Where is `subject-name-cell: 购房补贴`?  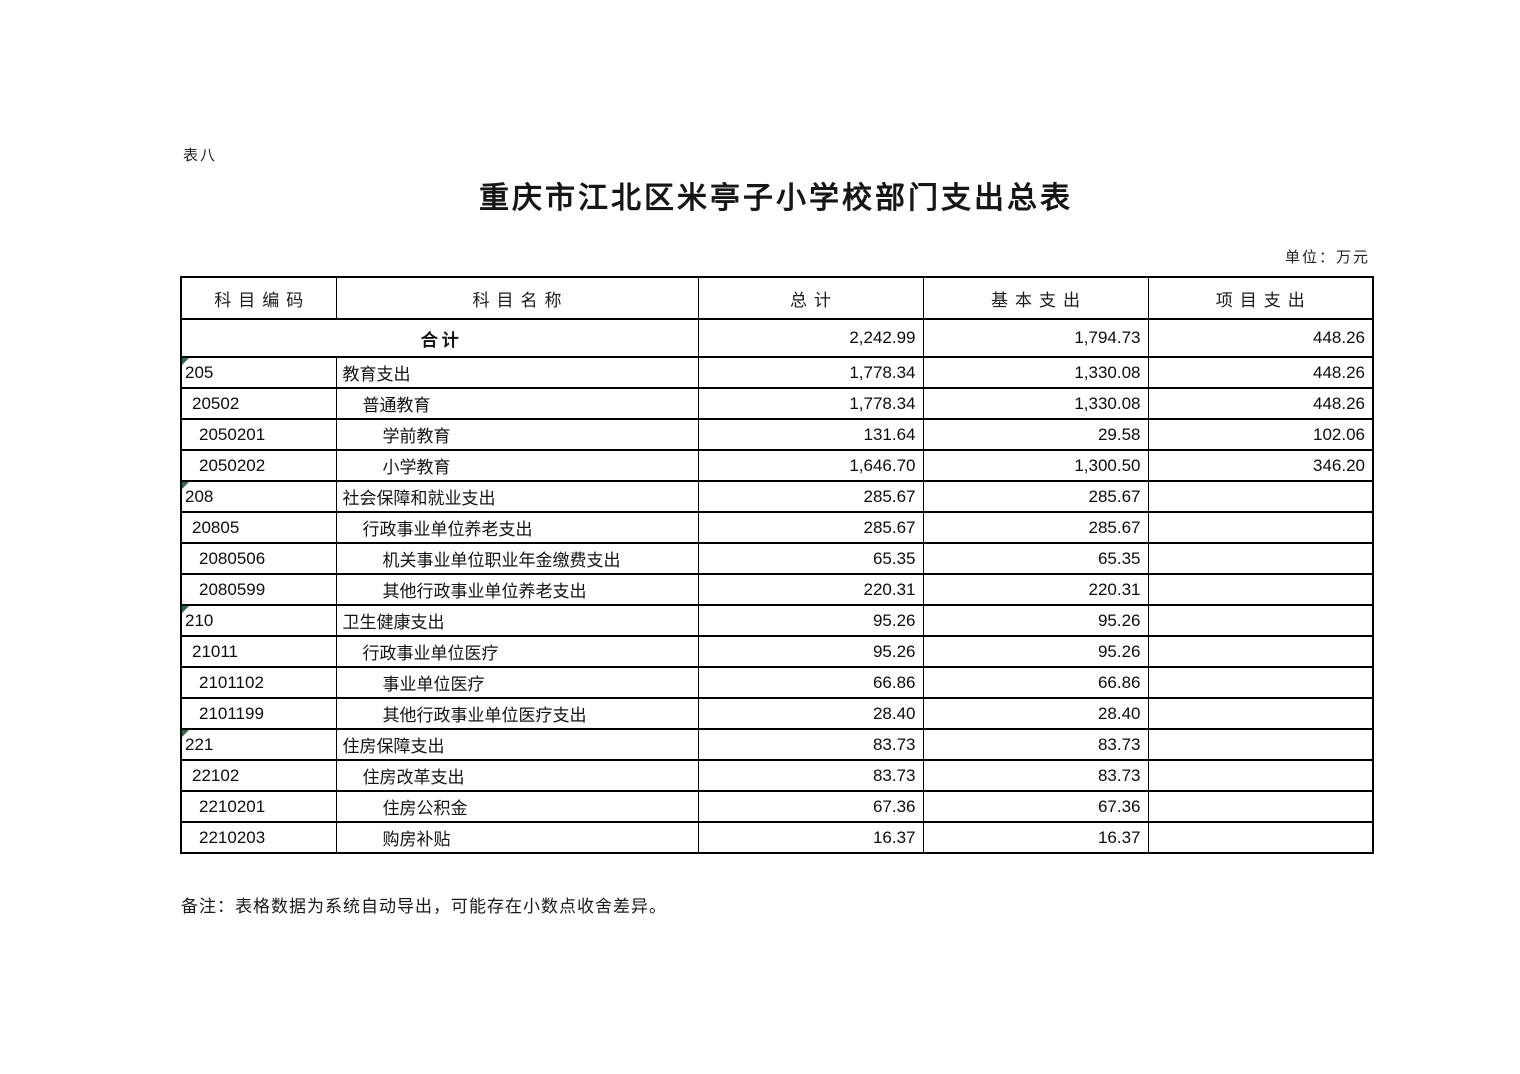
subject-name-cell: 购房补贴 is located at coordinates (517, 837).